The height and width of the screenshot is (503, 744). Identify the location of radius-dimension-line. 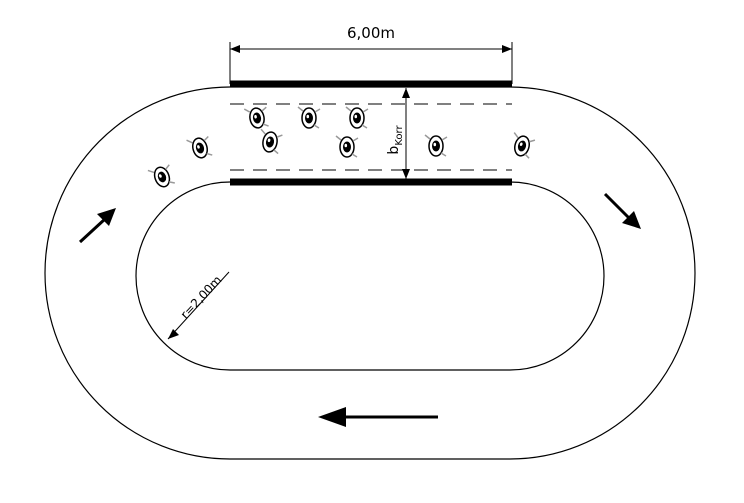
(198, 305).